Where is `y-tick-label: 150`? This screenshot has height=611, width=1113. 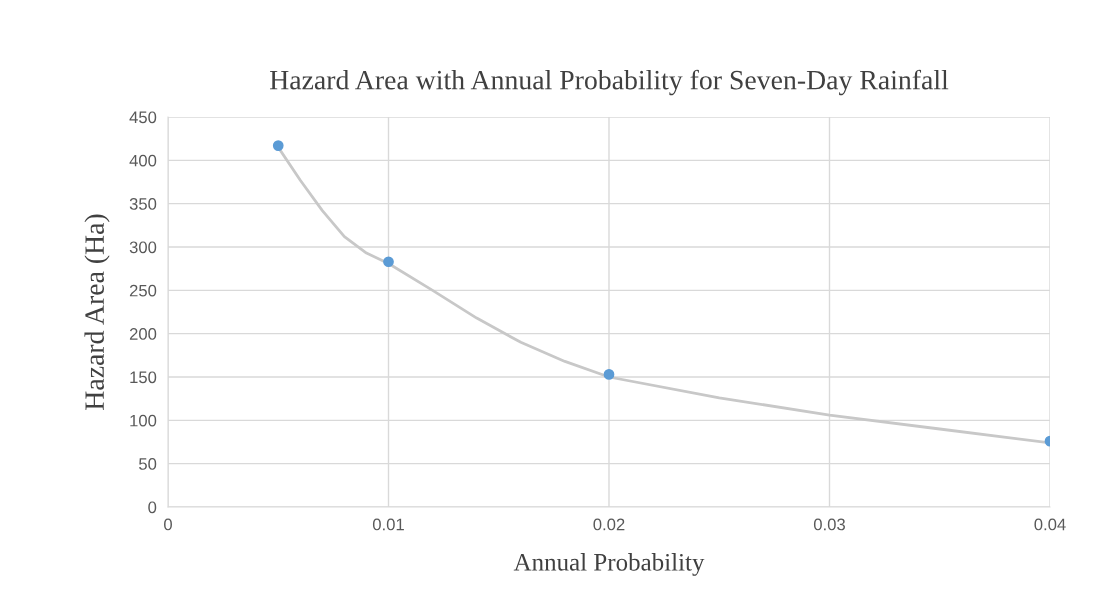 y-tick-label: 150 is located at coordinates (143, 377).